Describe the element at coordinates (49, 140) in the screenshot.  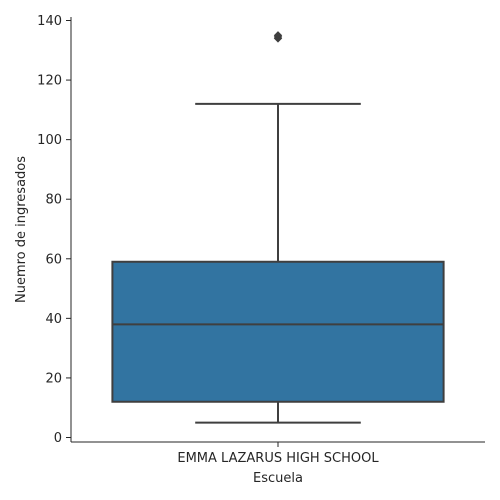
I see `y-tick-label: 100` at that location.